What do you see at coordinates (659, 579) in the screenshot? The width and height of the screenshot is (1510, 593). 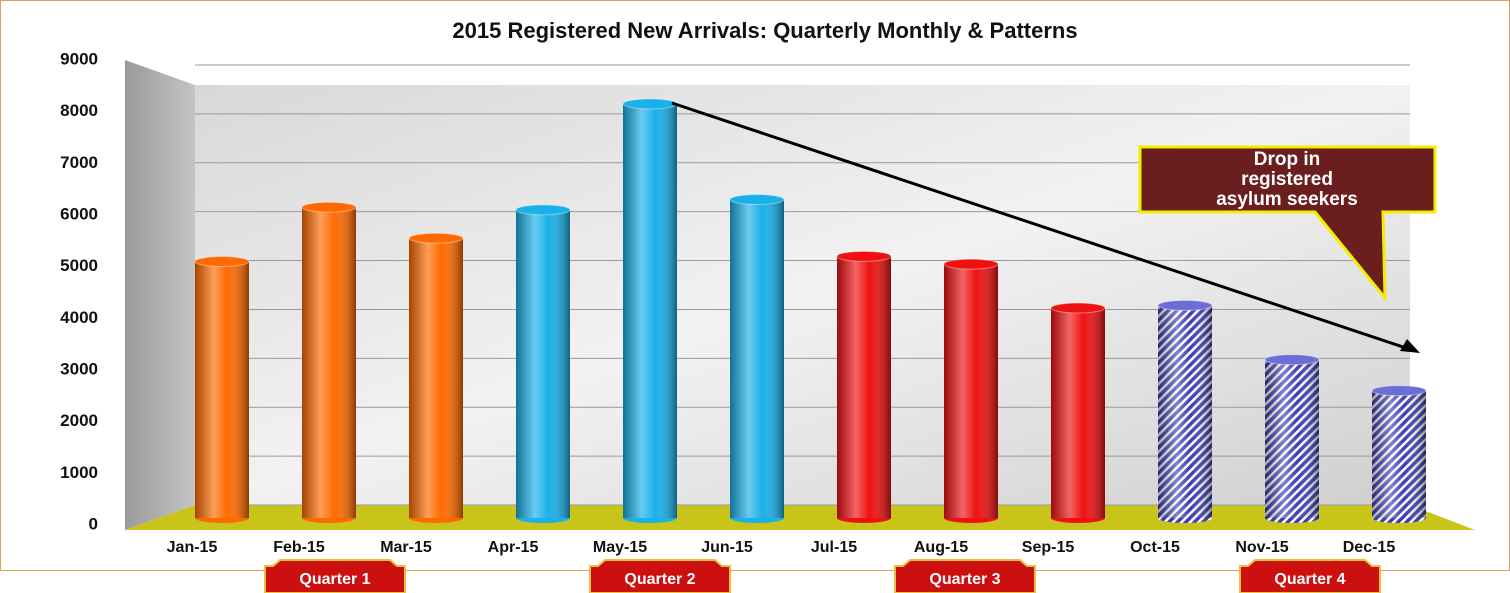 I see `quarter-label: Quarter 2` at bounding box center [659, 579].